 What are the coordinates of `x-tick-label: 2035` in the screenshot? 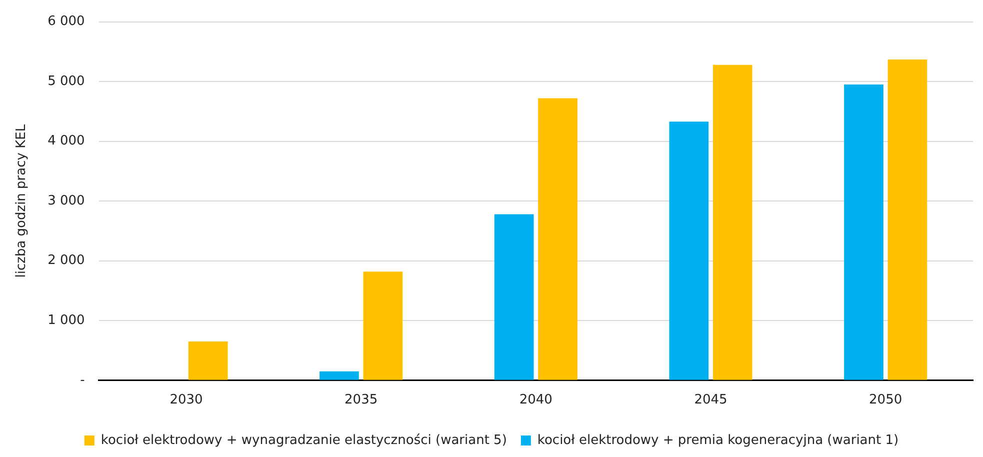 It's located at (361, 400).